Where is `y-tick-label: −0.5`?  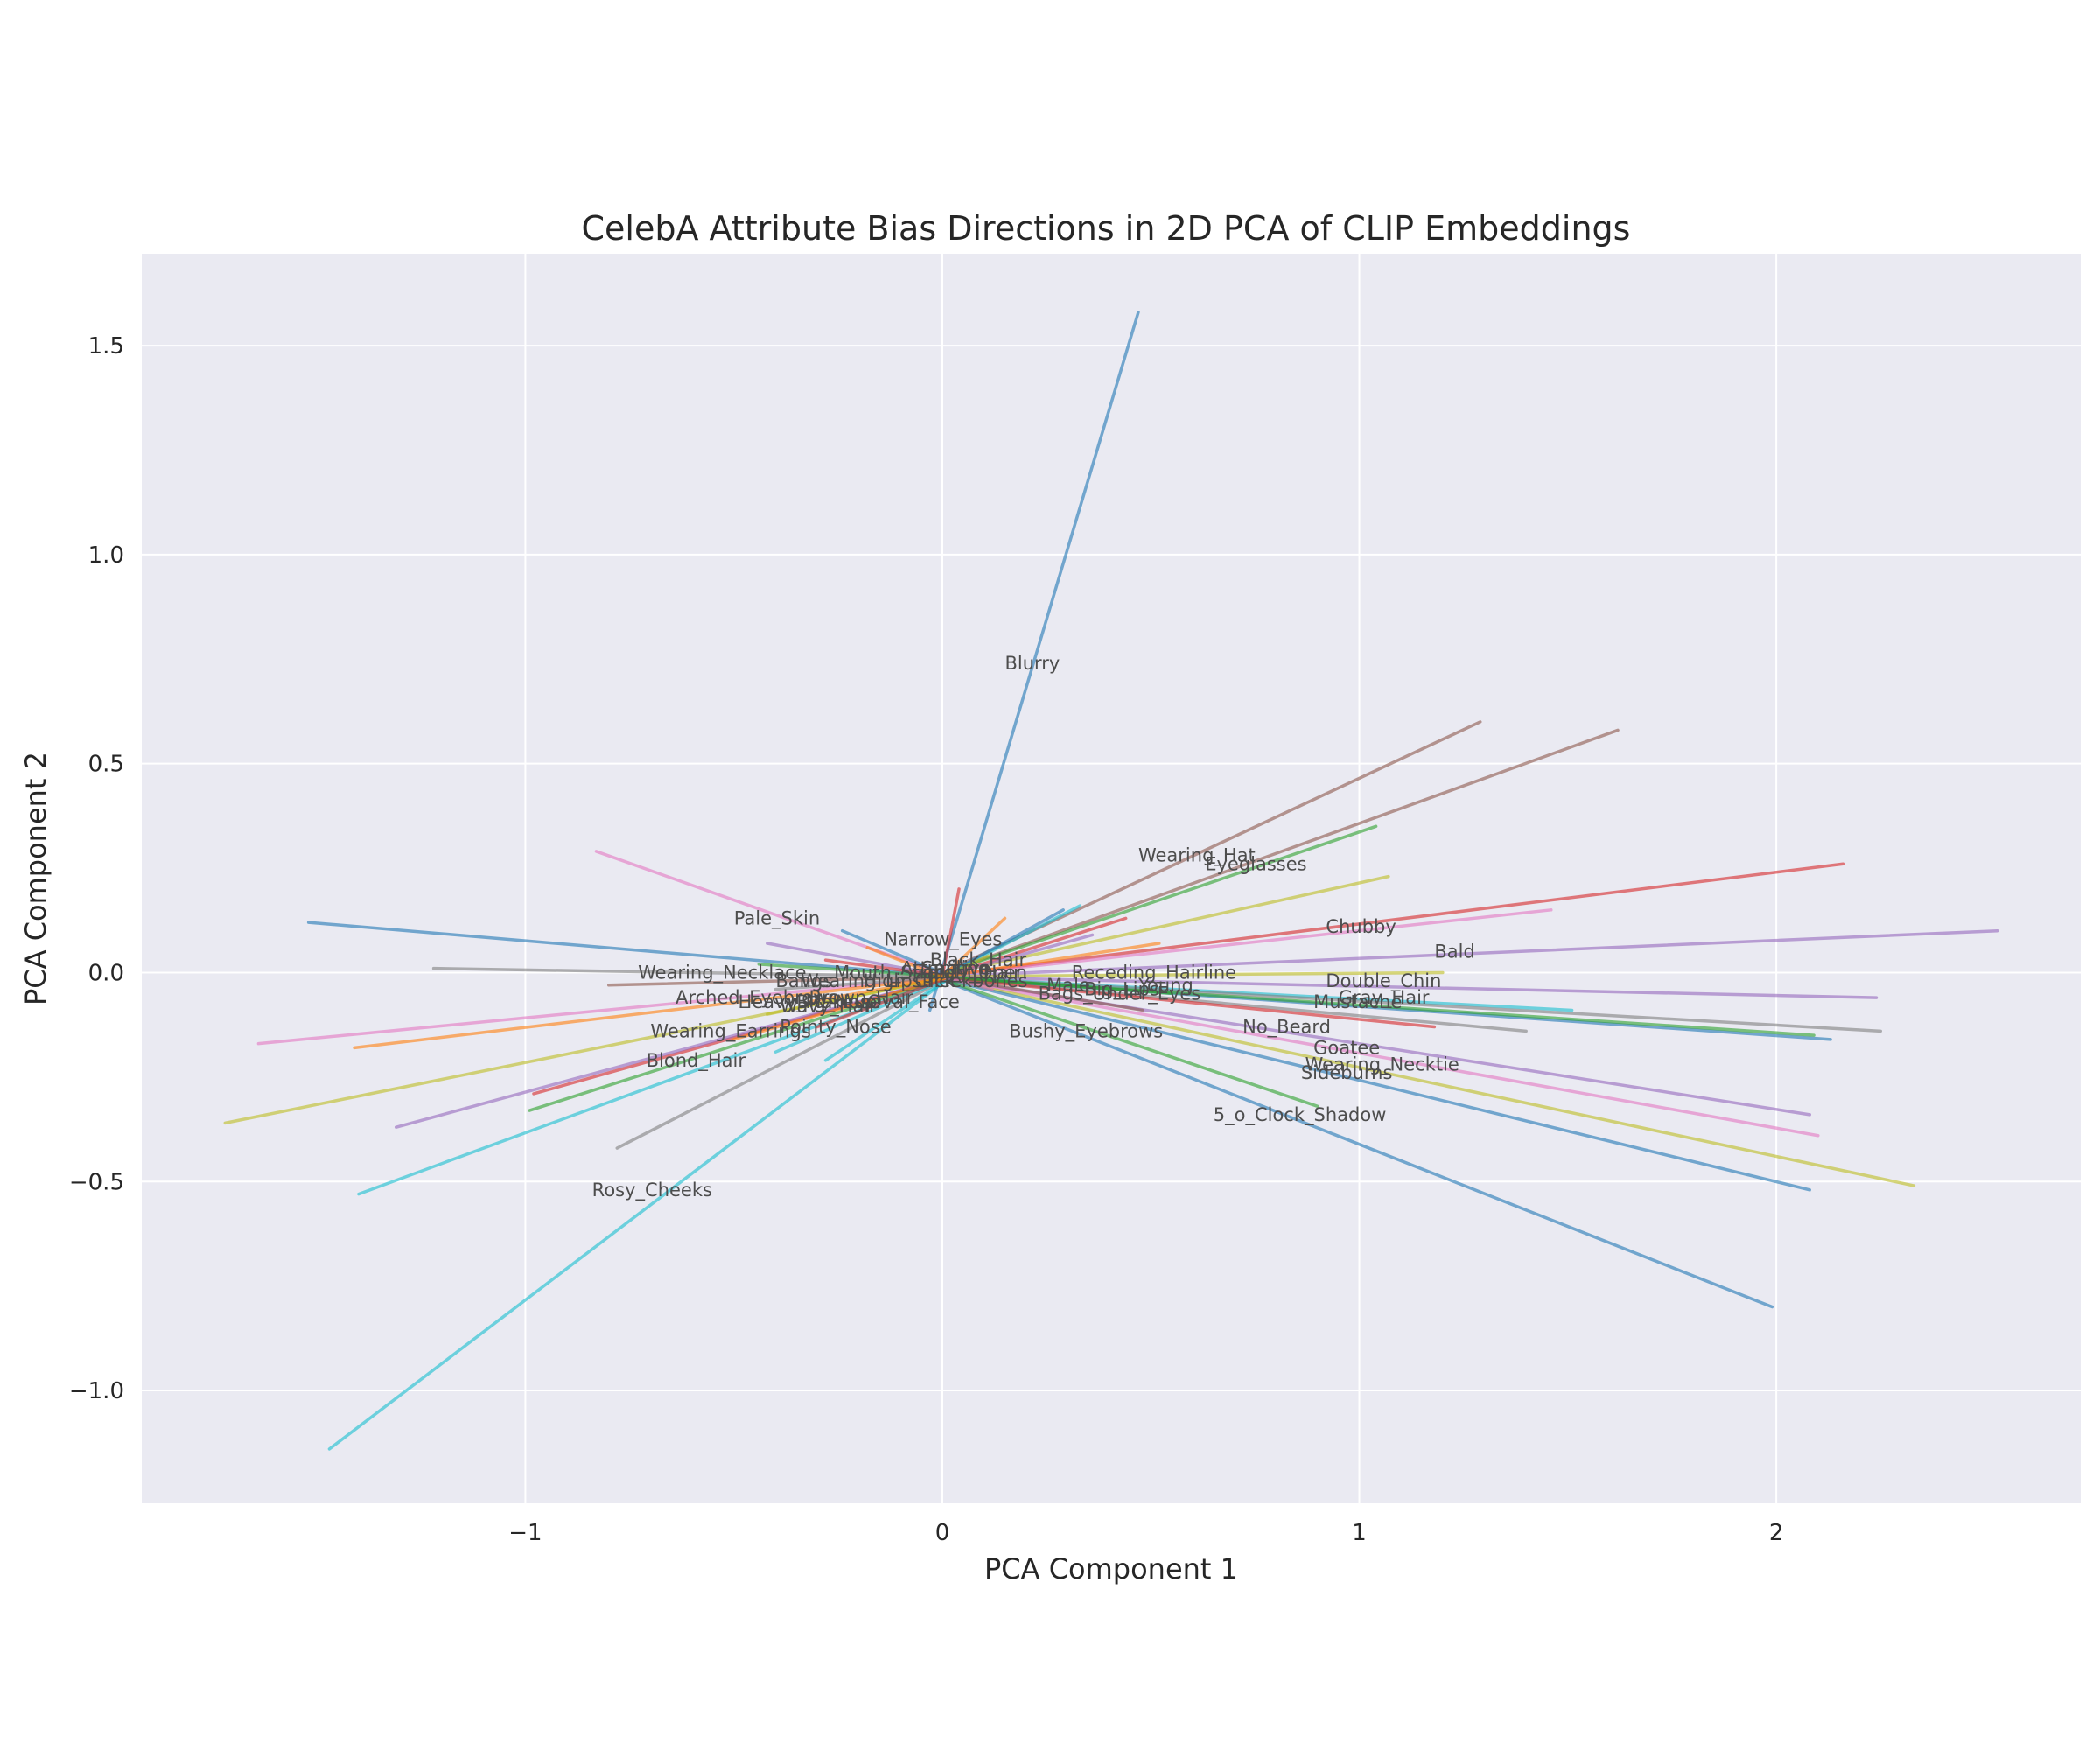 y-tick-label: −0.5 is located at coordinates (96, 1182).